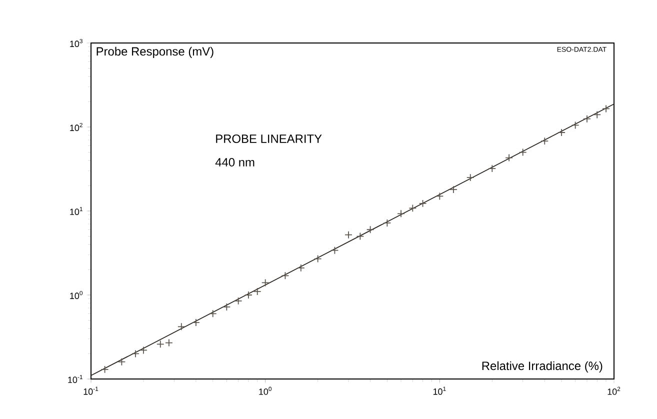 Image resolution: width=657 pixels, height=419 pixels. I want to click on y-tick-label: 10$^{0}$, so click(76, 295).